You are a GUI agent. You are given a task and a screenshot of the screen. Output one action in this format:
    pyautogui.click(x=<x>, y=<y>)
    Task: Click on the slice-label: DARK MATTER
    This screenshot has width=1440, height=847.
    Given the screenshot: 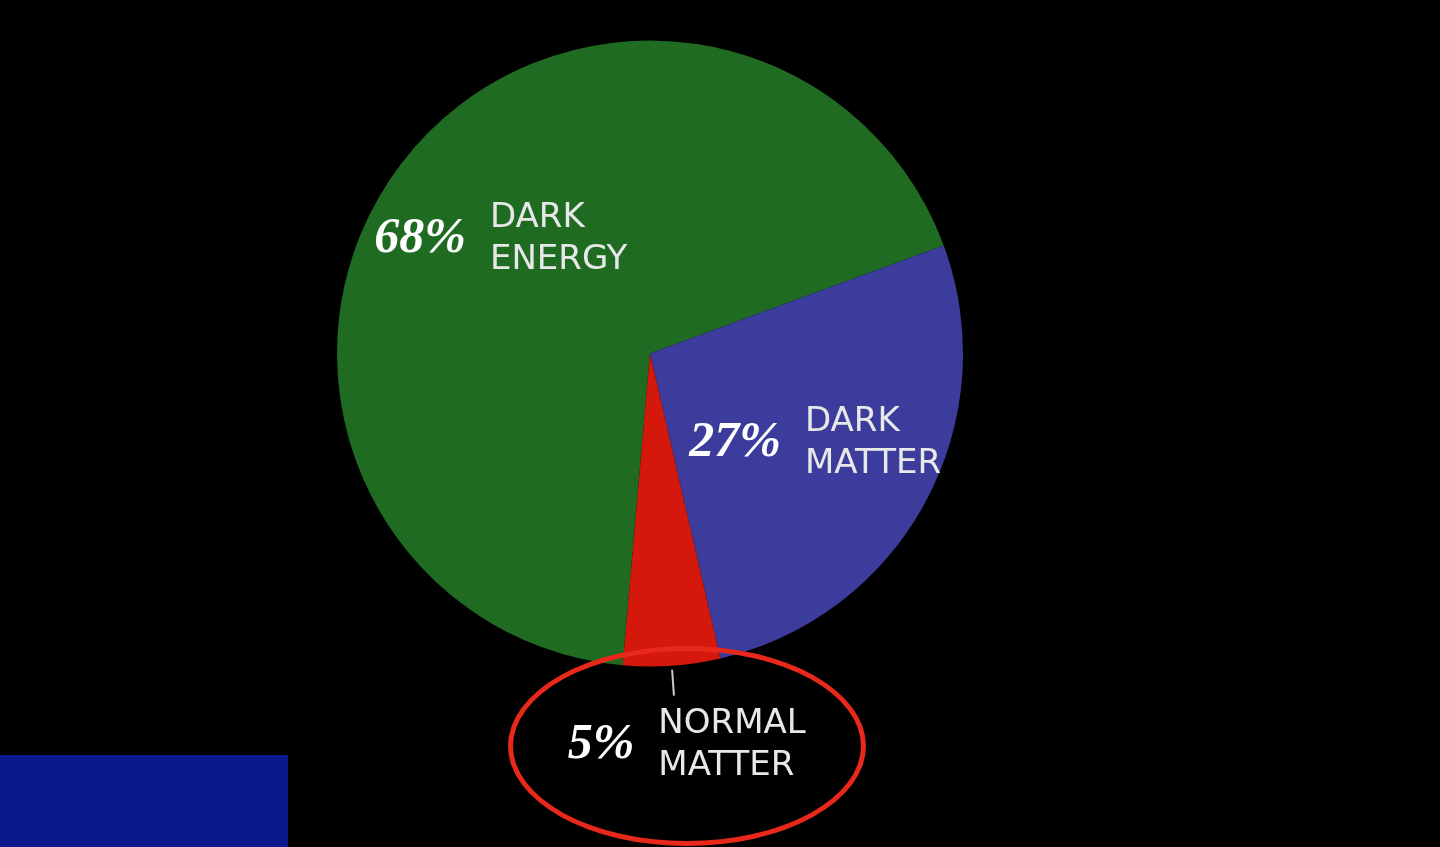 What is the action you would take?
    pyautogui.click(x=873, y=439)
    